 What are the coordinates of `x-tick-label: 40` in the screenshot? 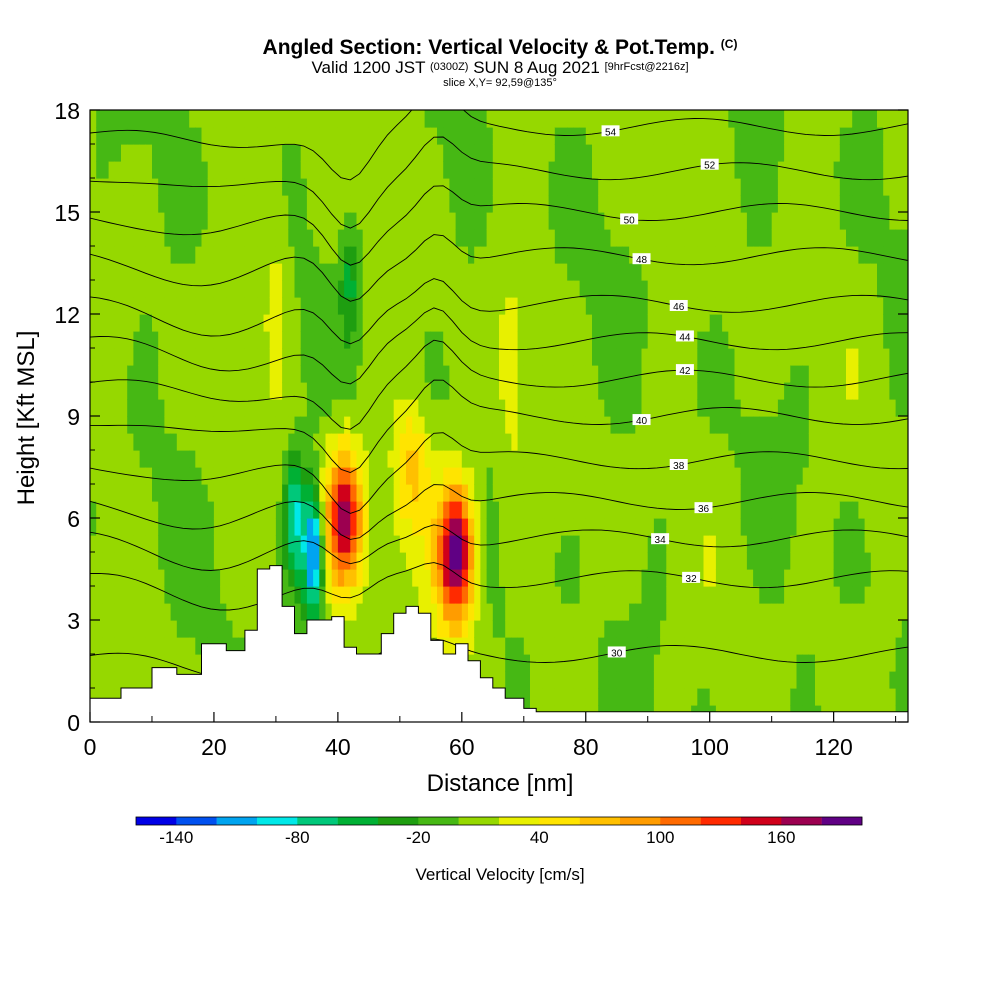 It's located at (338, 747).